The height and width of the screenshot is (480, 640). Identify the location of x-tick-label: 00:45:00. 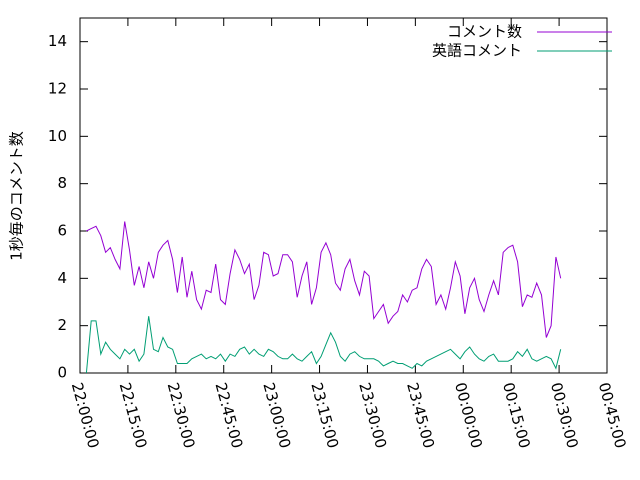
(612, 416).